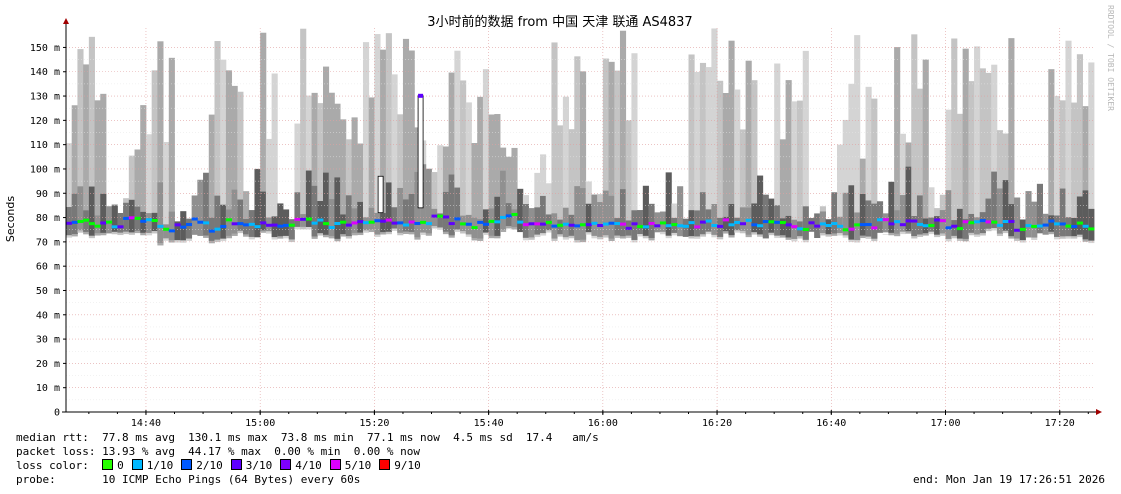 This screenshot has width=1121, height=494. I want to click on loss-color-item: 5/10, so click(350, 465).